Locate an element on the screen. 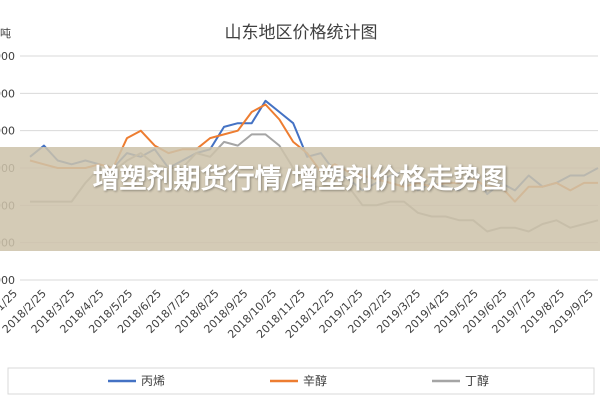 The image size is (600, 400). legend-label: 丁醇 is located at coordinates (477, 380).